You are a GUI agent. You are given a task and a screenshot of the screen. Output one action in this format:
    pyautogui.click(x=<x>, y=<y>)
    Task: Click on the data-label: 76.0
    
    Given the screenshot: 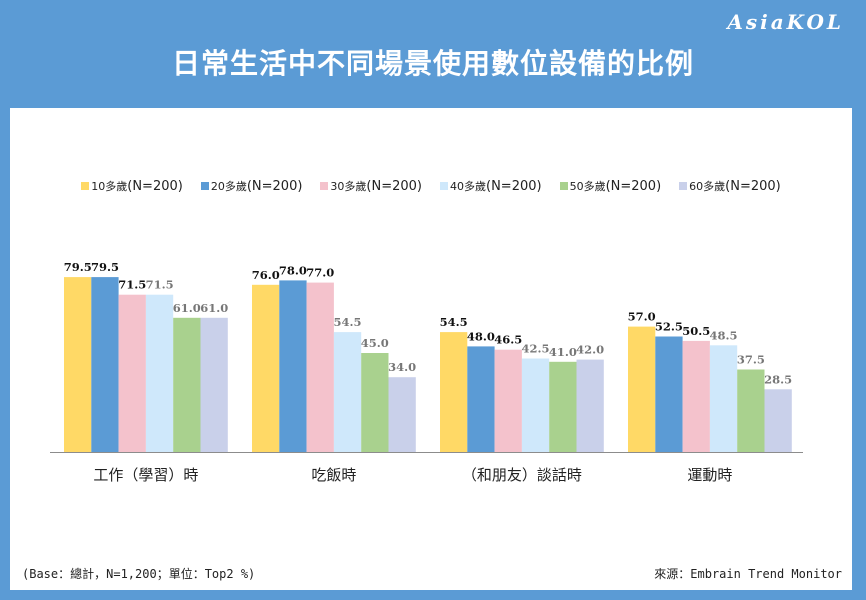 What is the action you would take?
    pyautogui.click(x=266, y=275)
    